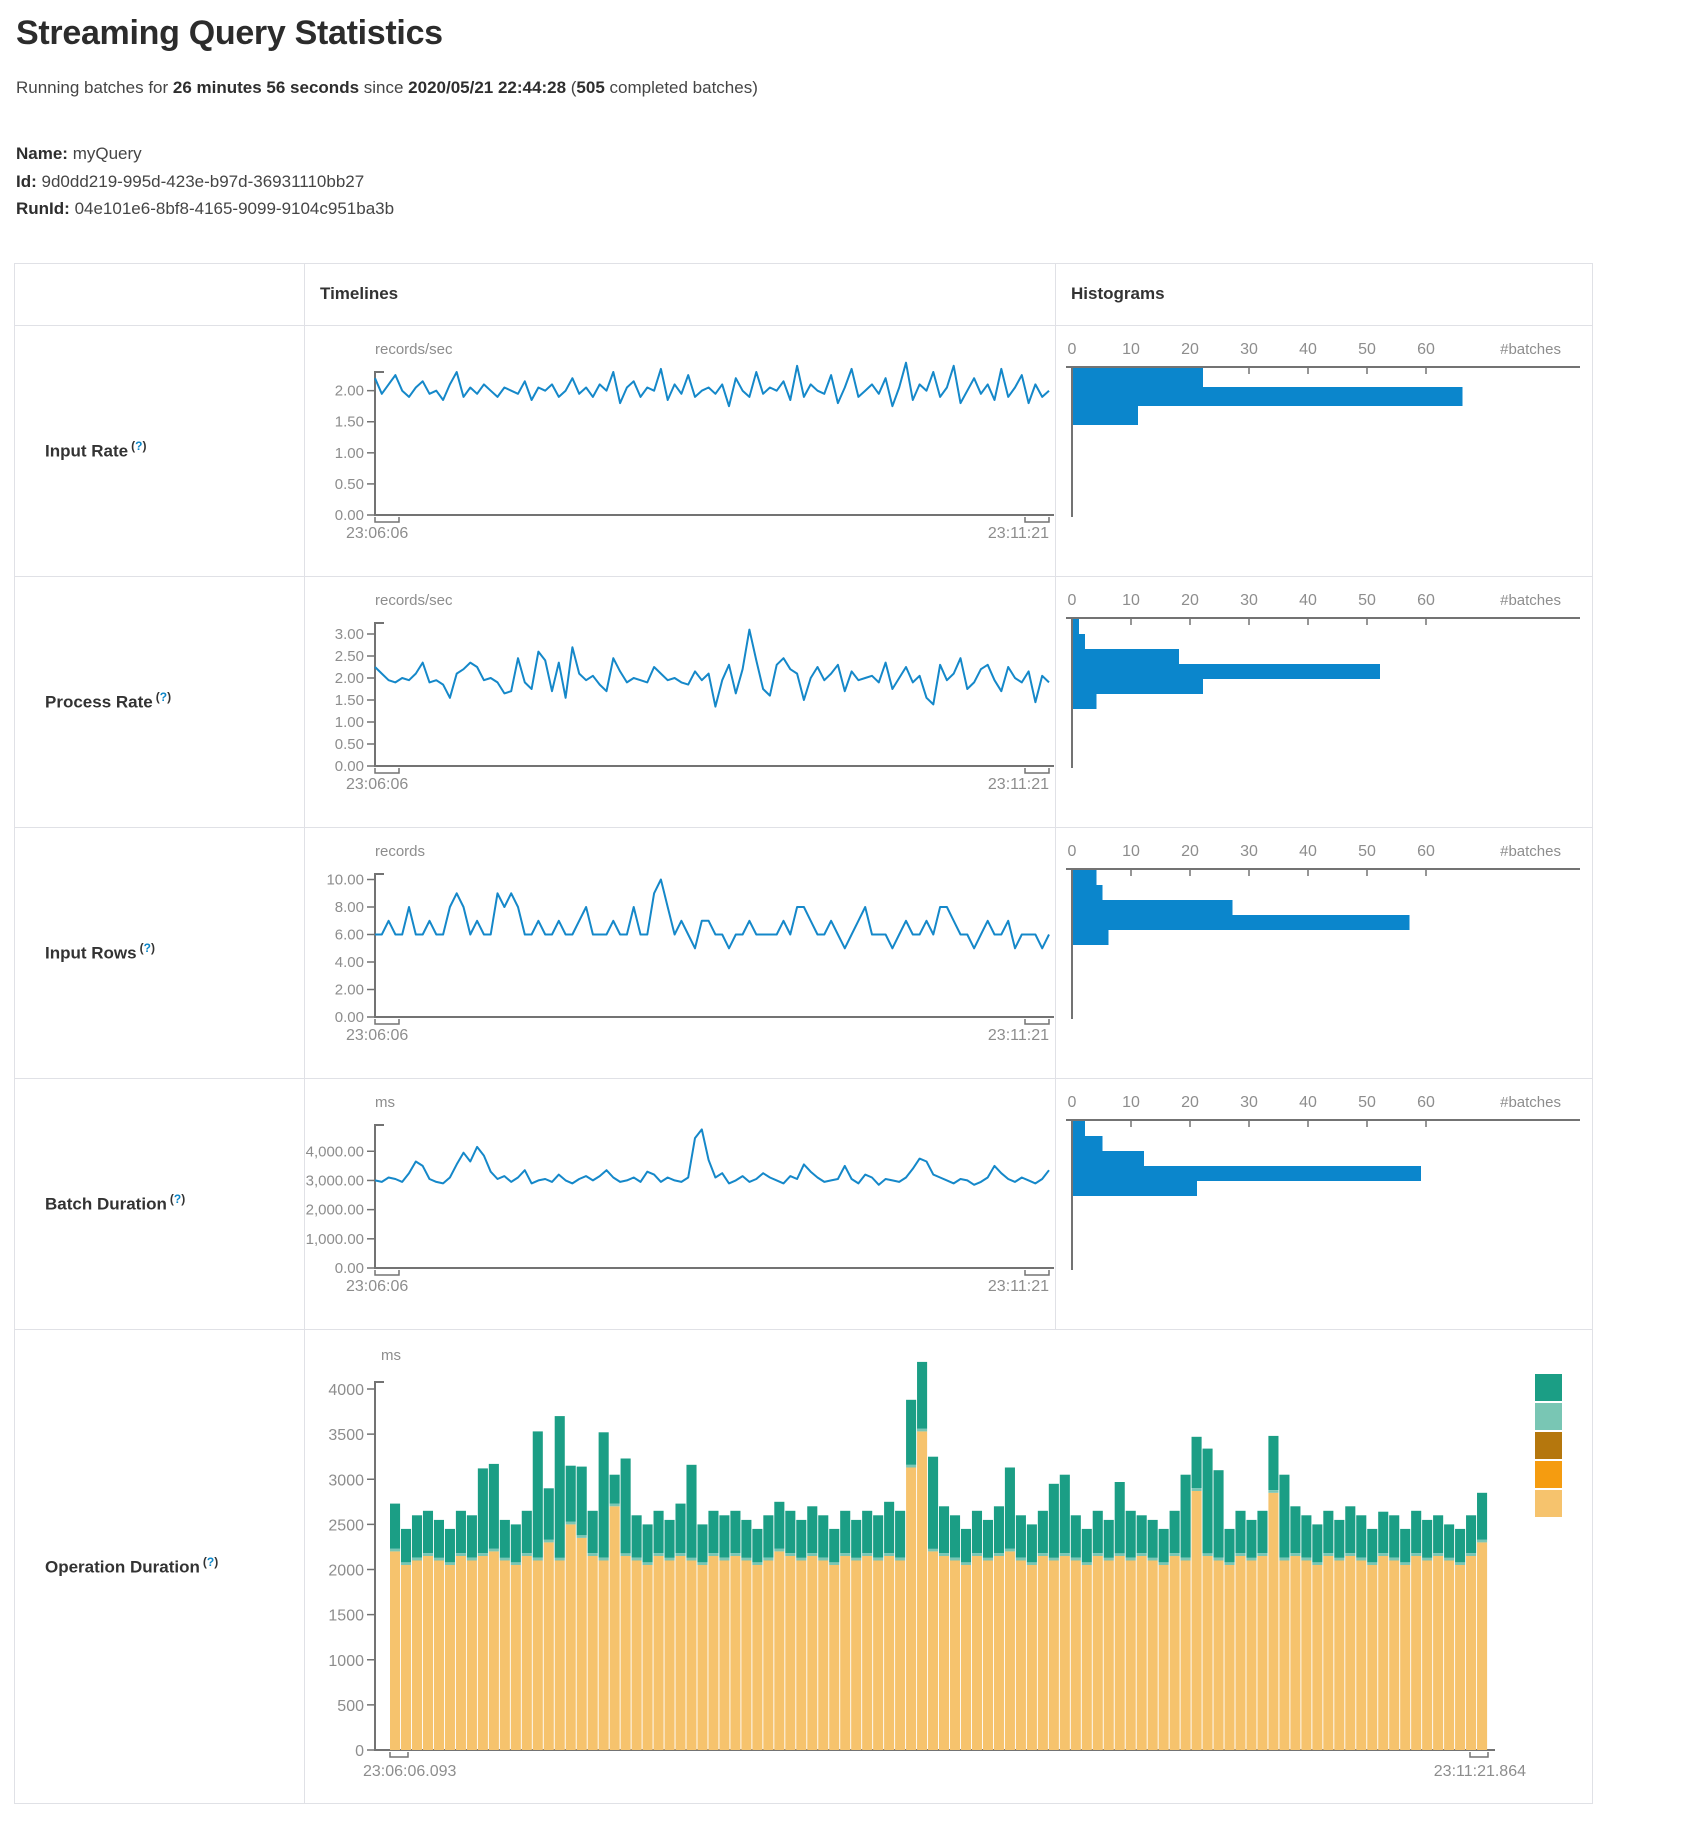  I want to click on metric-label: Operation Duration, so click(122, 1567).